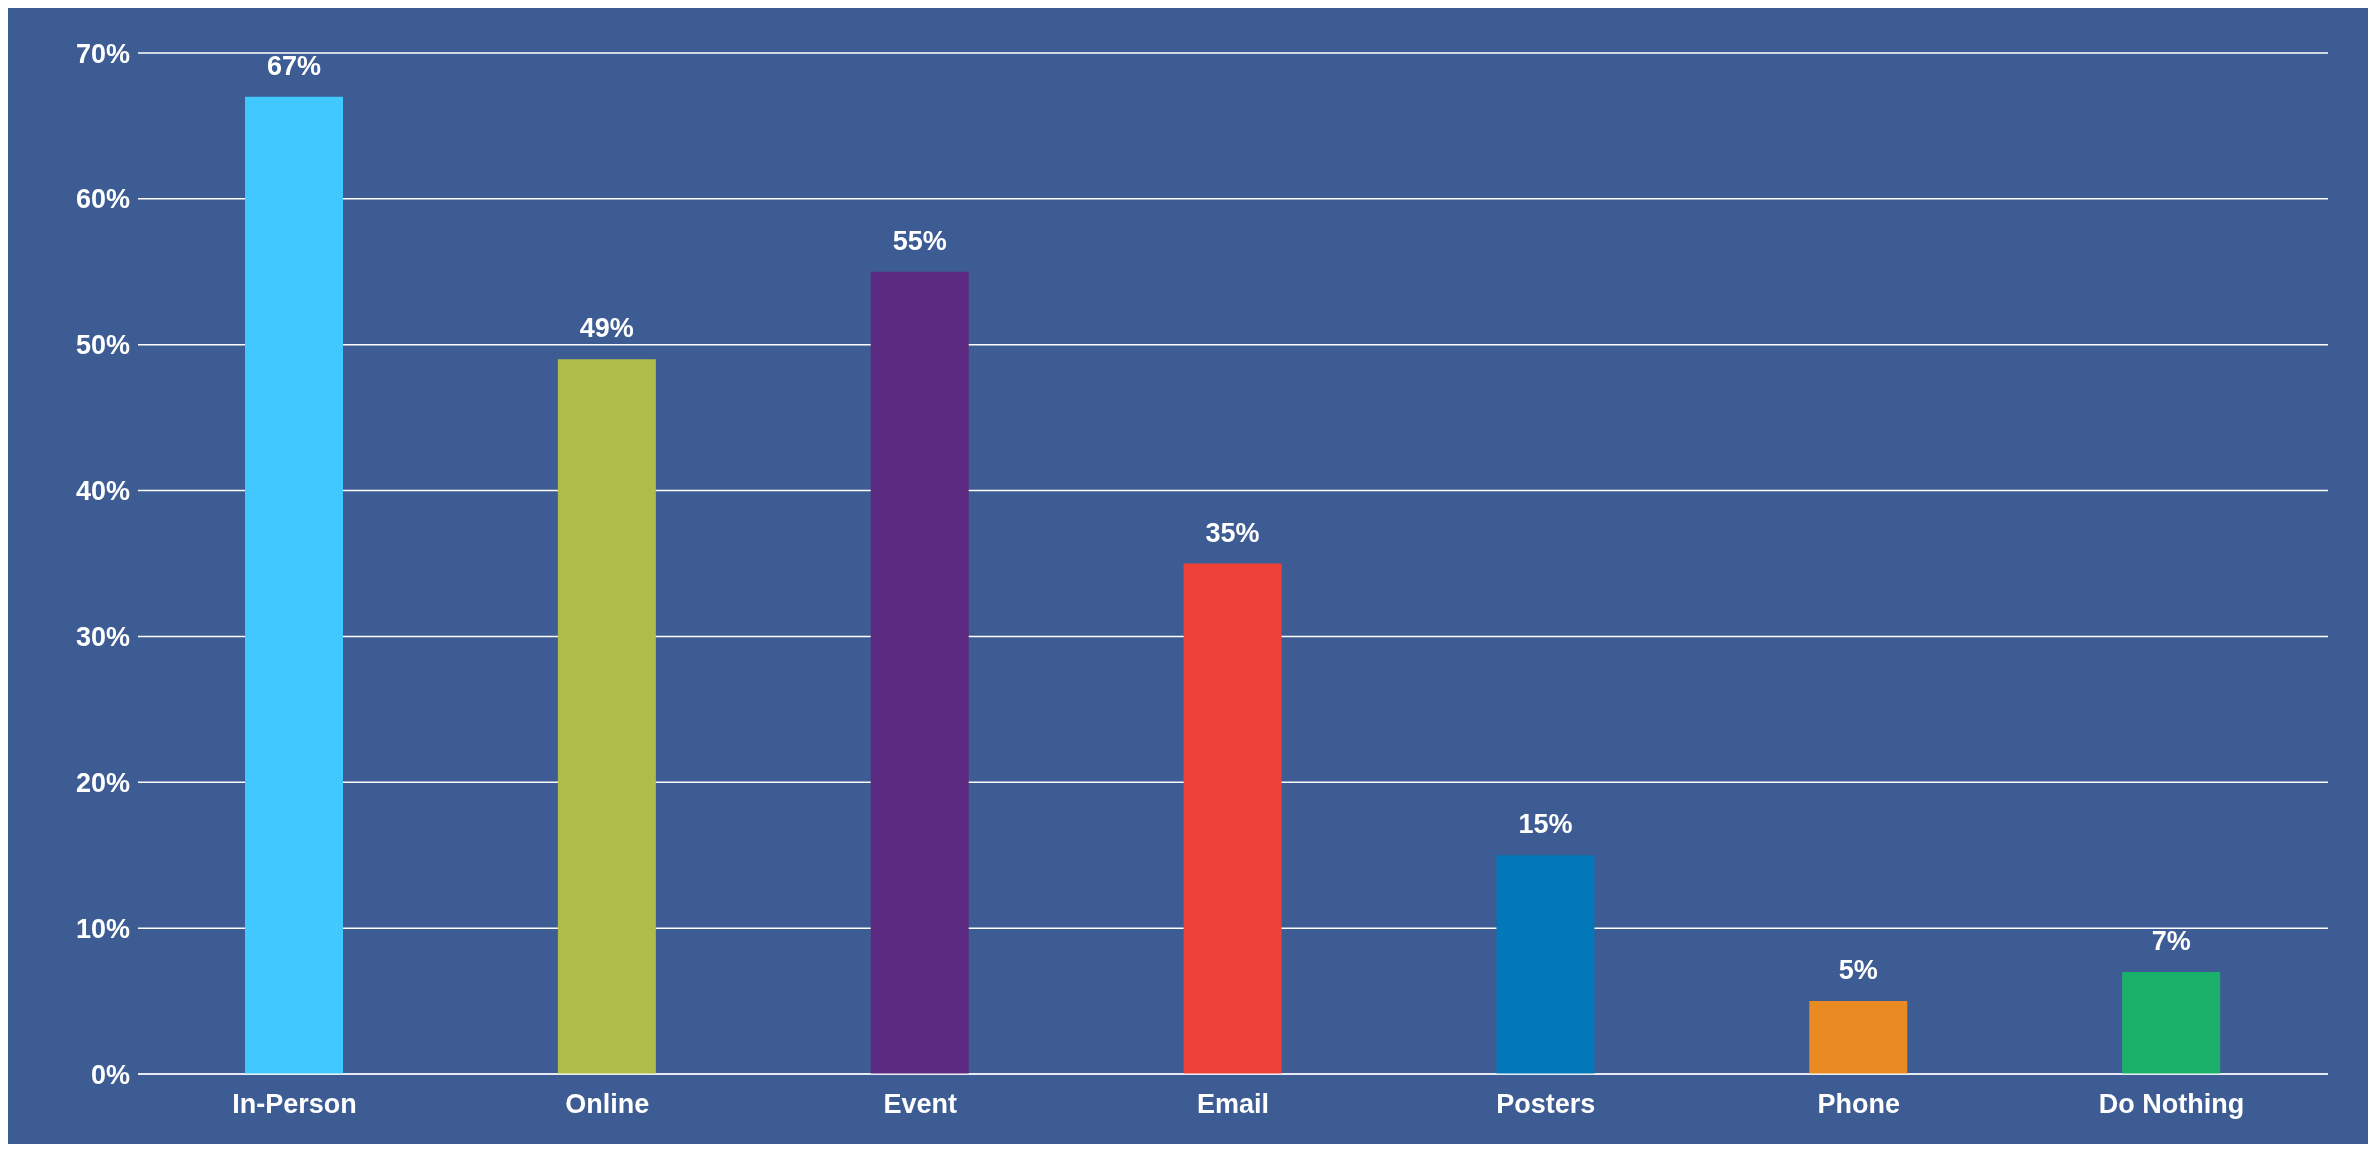 The height and width of the screenshot is (1152, 2376). I want to click on y-tick-label: 60%, so click(102, 199).